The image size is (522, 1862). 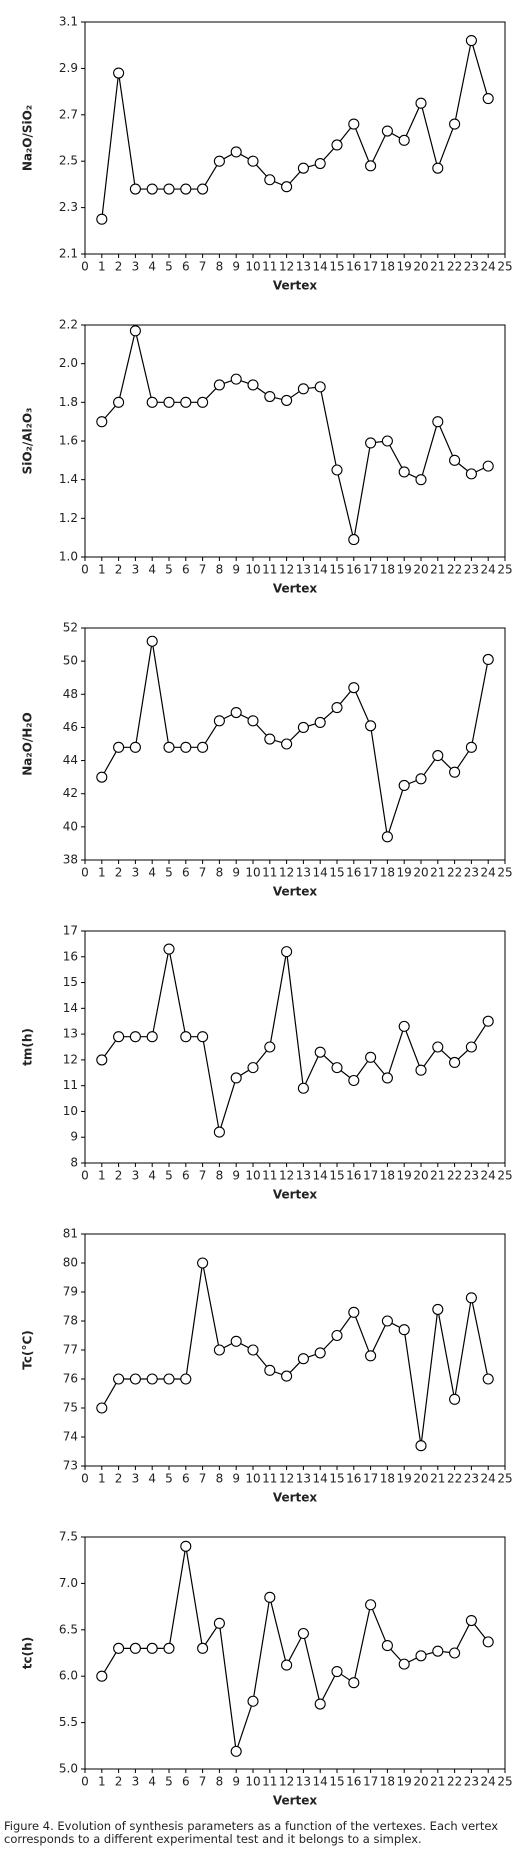 What do you see at coordinates (68, 207) in the screenshot?
I see `y-tick-label: 2.3` at bounding box center [68, 207].